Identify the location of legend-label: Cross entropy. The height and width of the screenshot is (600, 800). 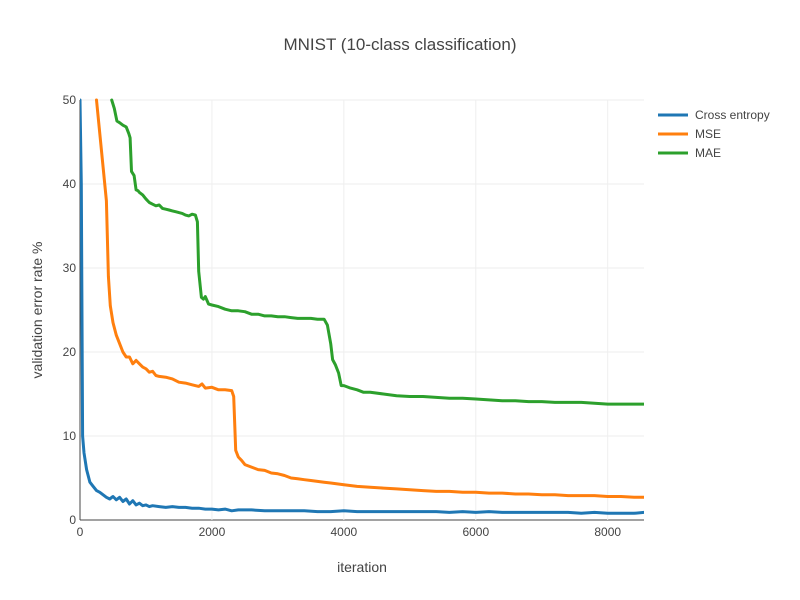
(732, 115).